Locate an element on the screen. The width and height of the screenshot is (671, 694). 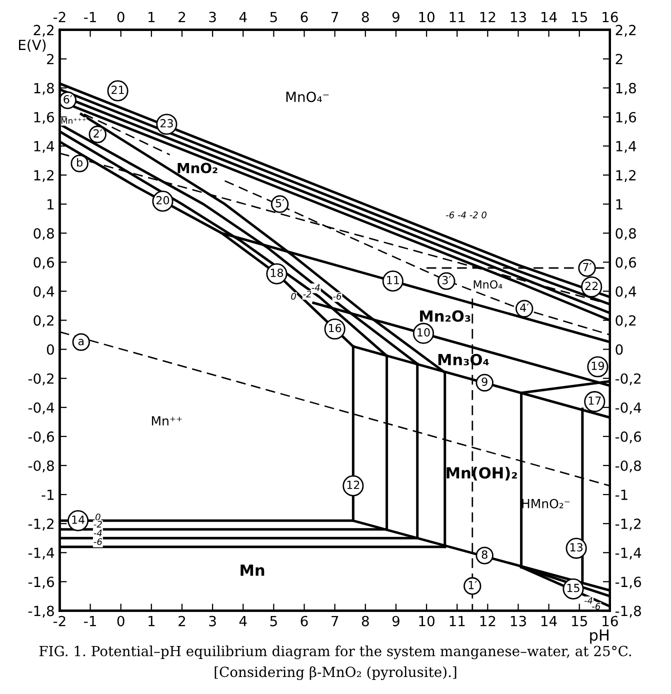
annotation: Mn₃O₄ is located at coordinates (463, 360).